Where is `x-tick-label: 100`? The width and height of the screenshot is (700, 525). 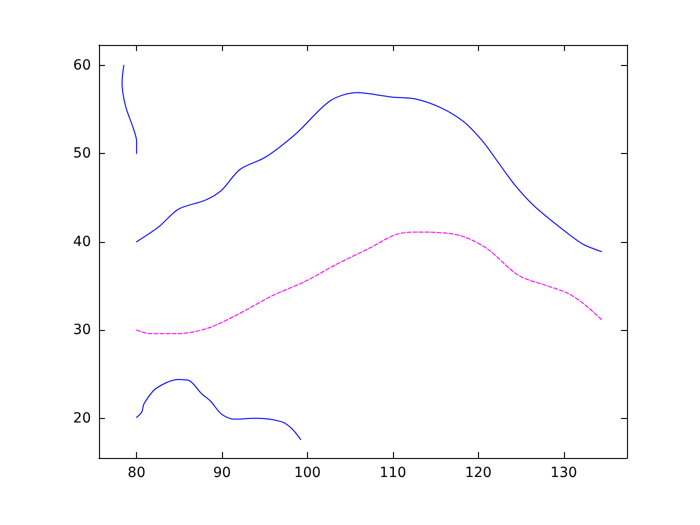
x-tick-label: 100 is located at coordinates (307, 473).